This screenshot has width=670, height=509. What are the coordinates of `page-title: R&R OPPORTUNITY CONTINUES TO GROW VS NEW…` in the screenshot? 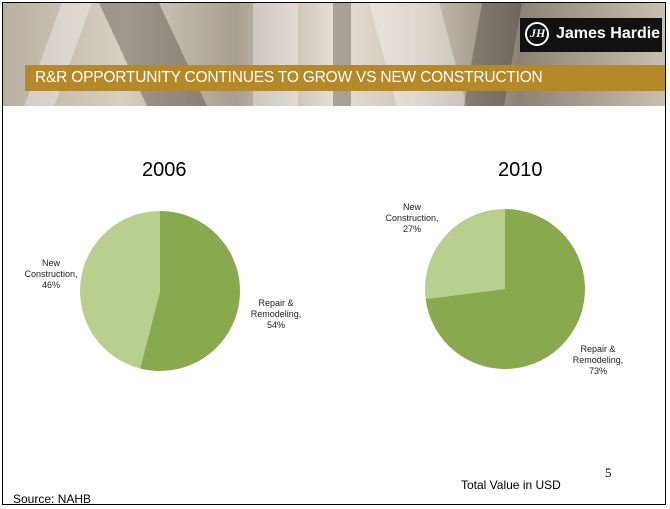 It's located at (289, 77).